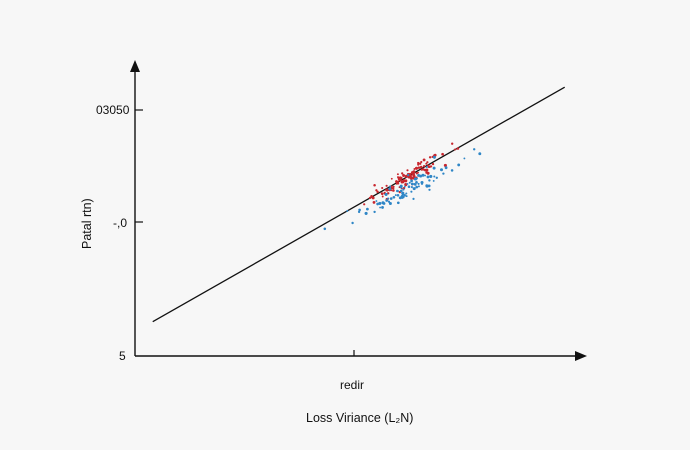 Image resolution: width=690 pixels, height=450 pixels. What do you see at coordinates (122, 356) in the screenshot?
I see `y-tick-label-bottom: 5` at bounding box center [122, 356].